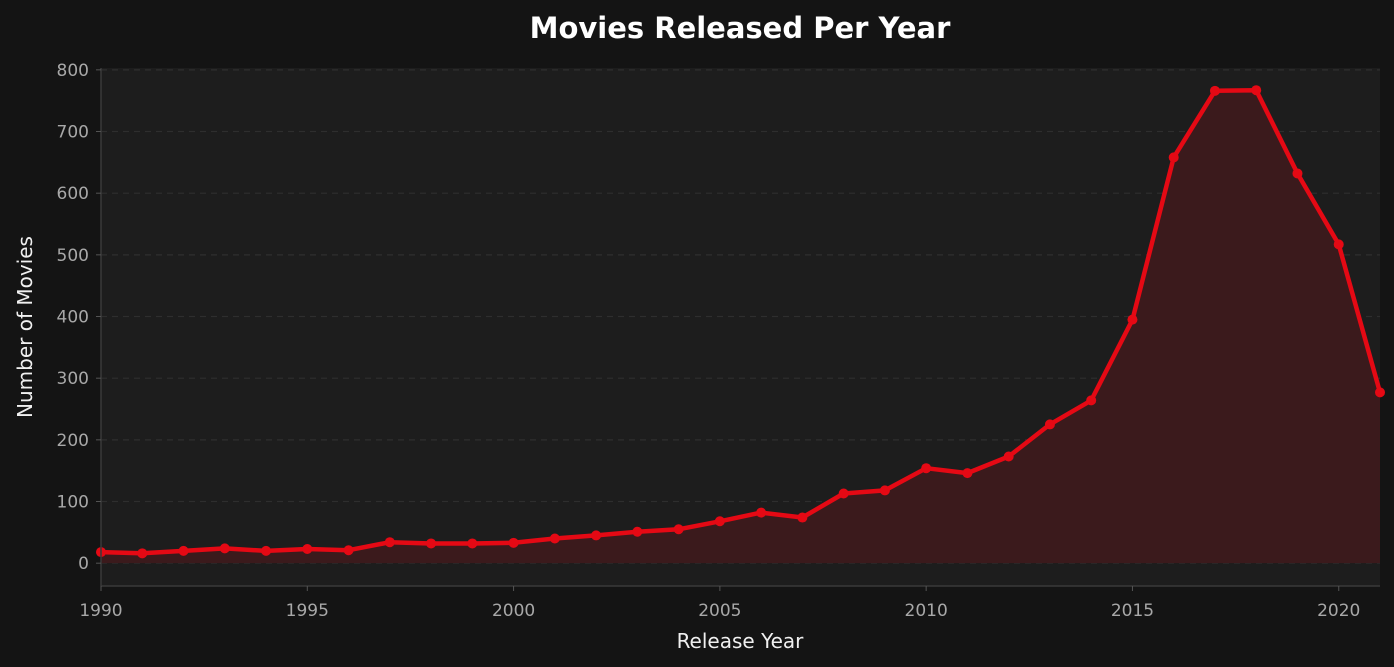  Describe the element at coordinates (1008, 456) in the screenshot. I see `data-point-2012` at that location.